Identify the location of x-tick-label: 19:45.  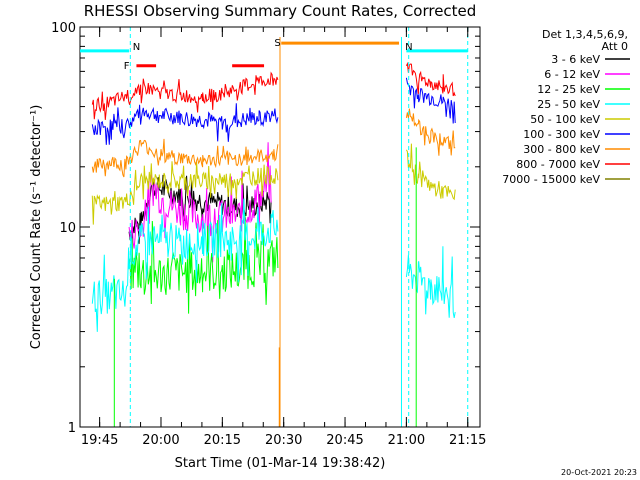
(99, 440).